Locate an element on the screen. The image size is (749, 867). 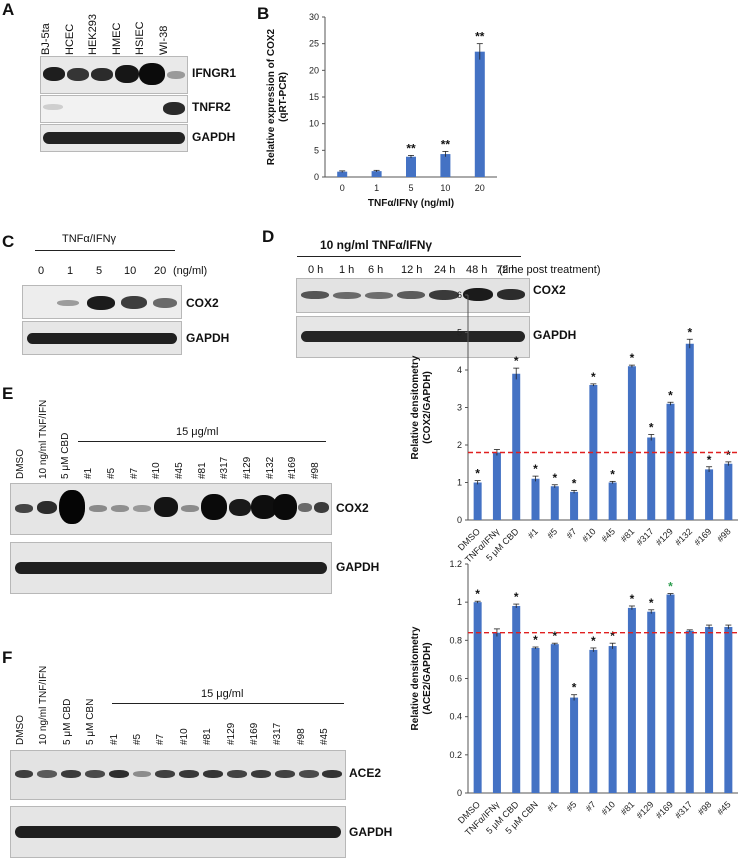
time-label: 24 h is located at coordinates (445, 270).